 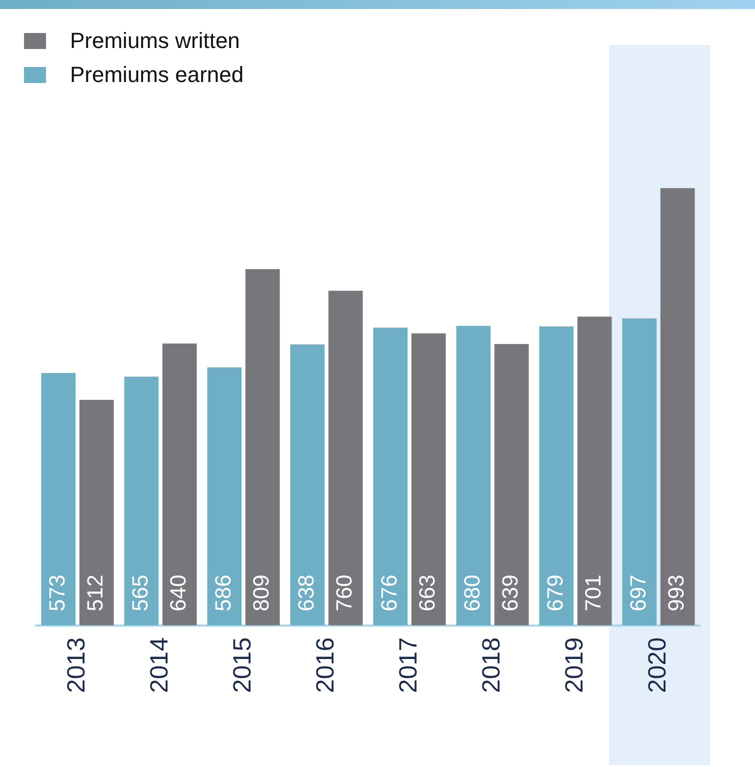 I want to click on data-label: 679, so click(x=555, y=593).